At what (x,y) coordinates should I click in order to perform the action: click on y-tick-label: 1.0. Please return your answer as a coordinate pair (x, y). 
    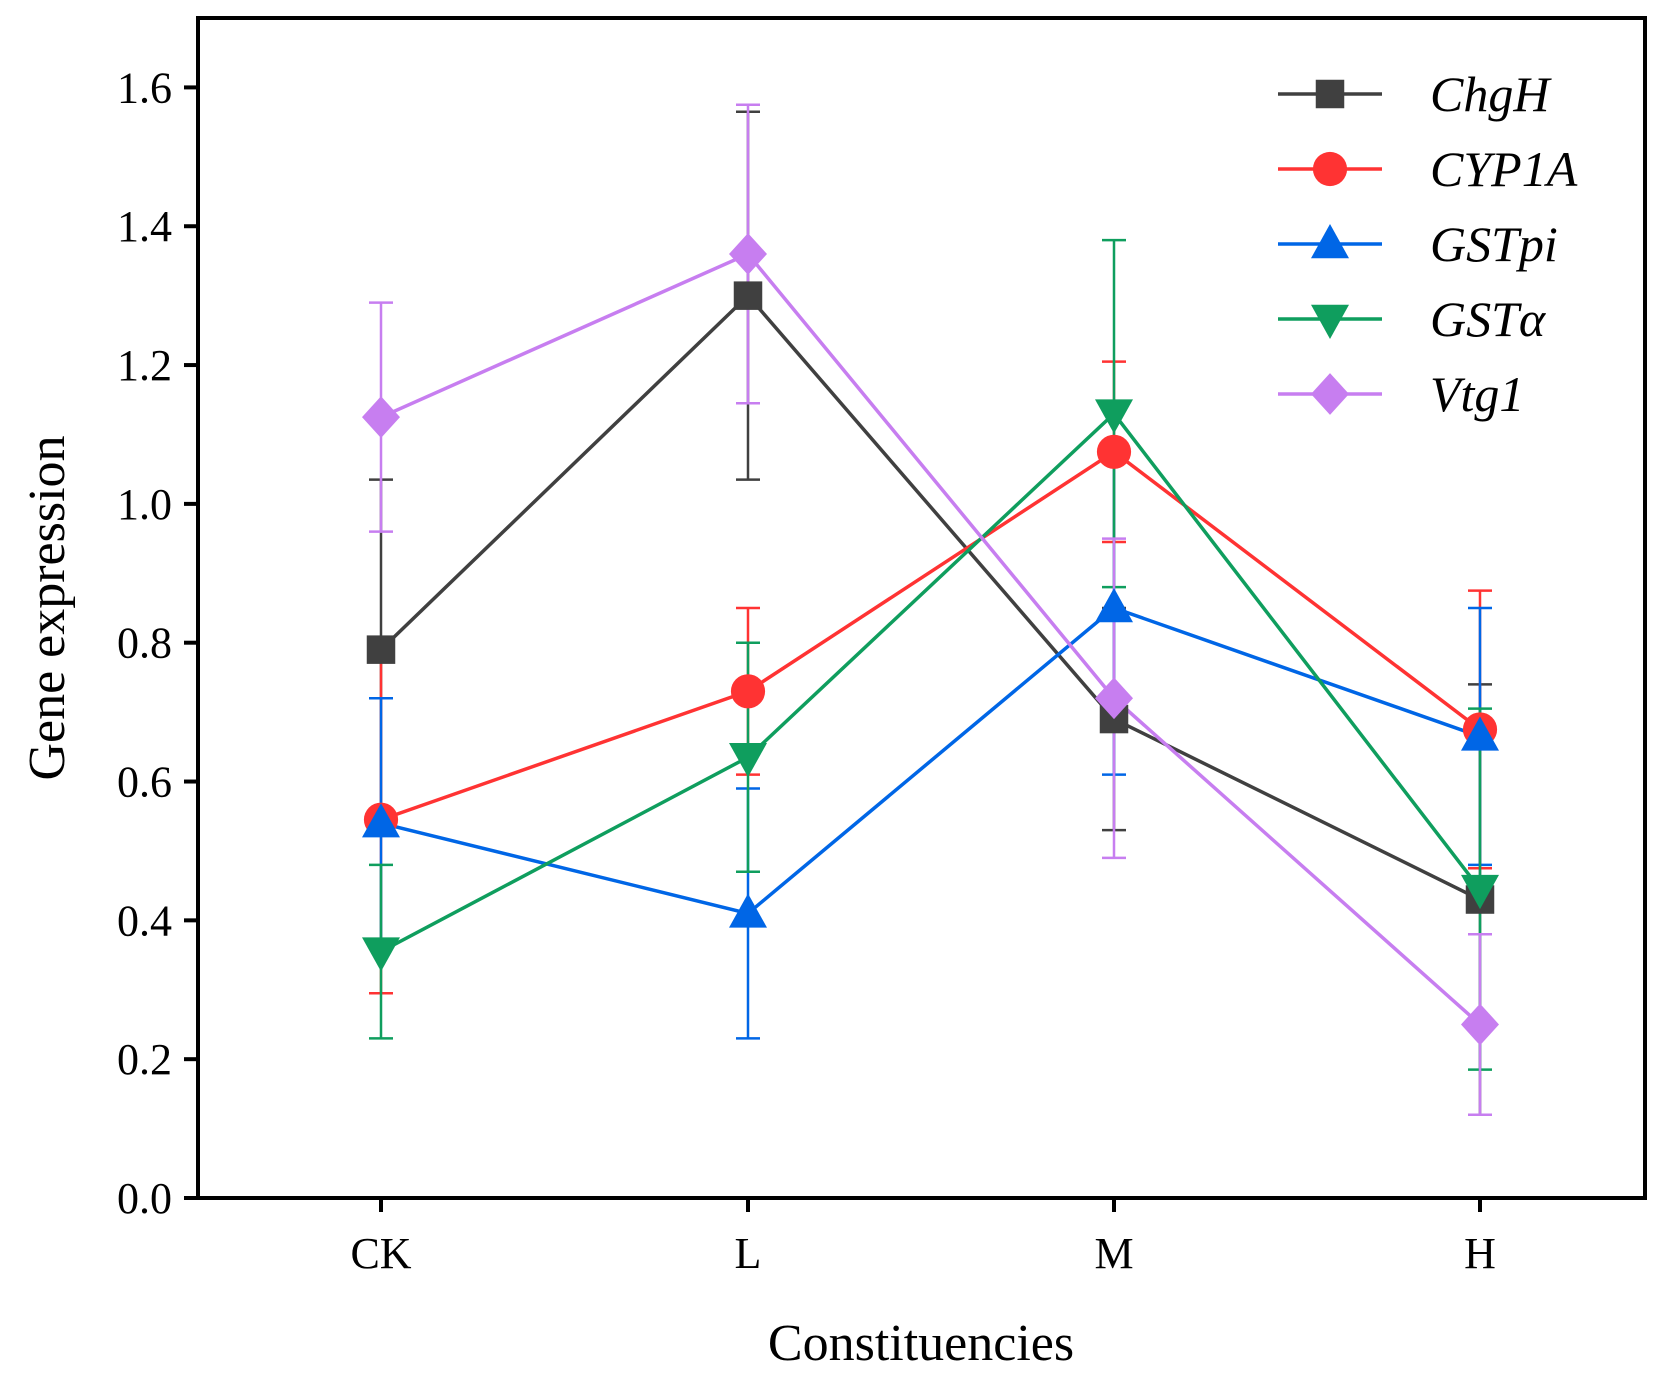
    Looking at the image, I should click on (144, 504).